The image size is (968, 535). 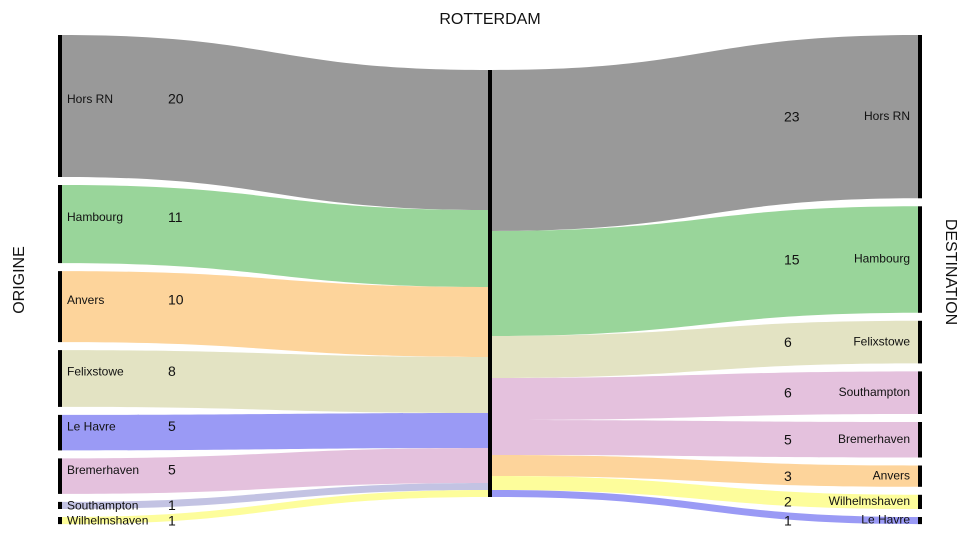 I want to click on origin-name: Wilhelmshaven, so click(x=107, y=521).